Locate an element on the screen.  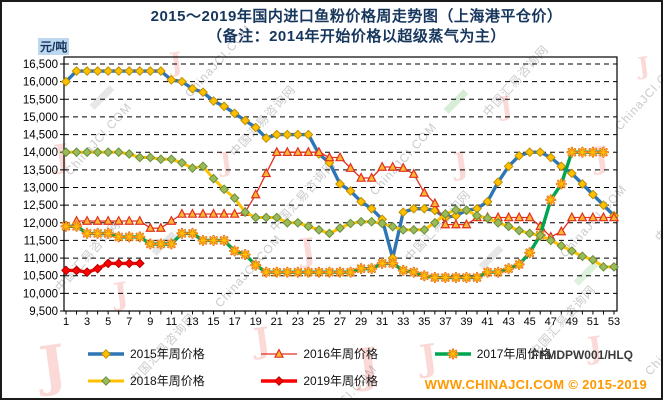
legend-label-2019: 2019年周价格 is located at coordinates (341, 381).